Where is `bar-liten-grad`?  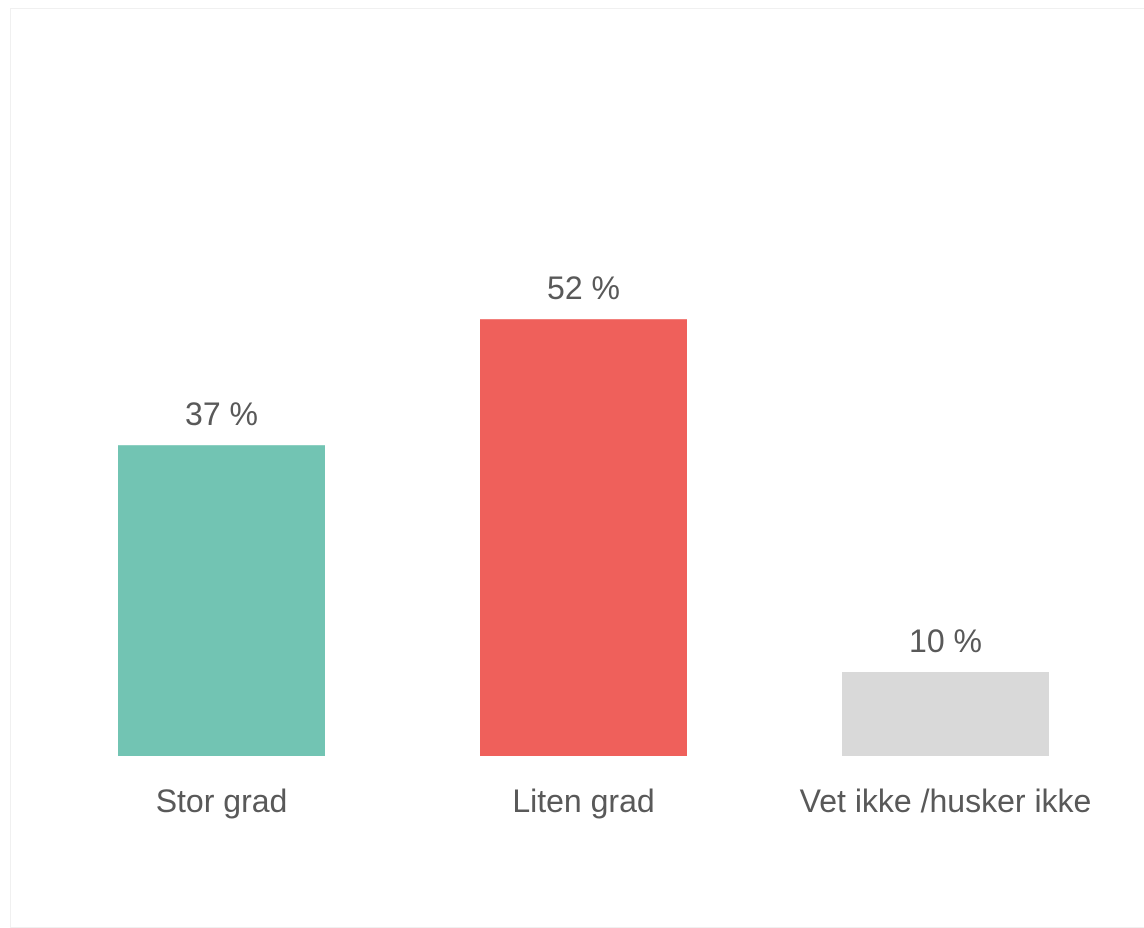 bar-liten-grad is located at coordinates (583, 537).